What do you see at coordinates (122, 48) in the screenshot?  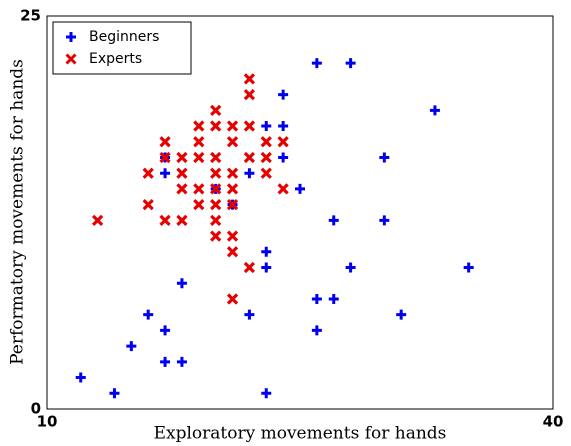 I see `legend-box` at bounding box center [122, 48].